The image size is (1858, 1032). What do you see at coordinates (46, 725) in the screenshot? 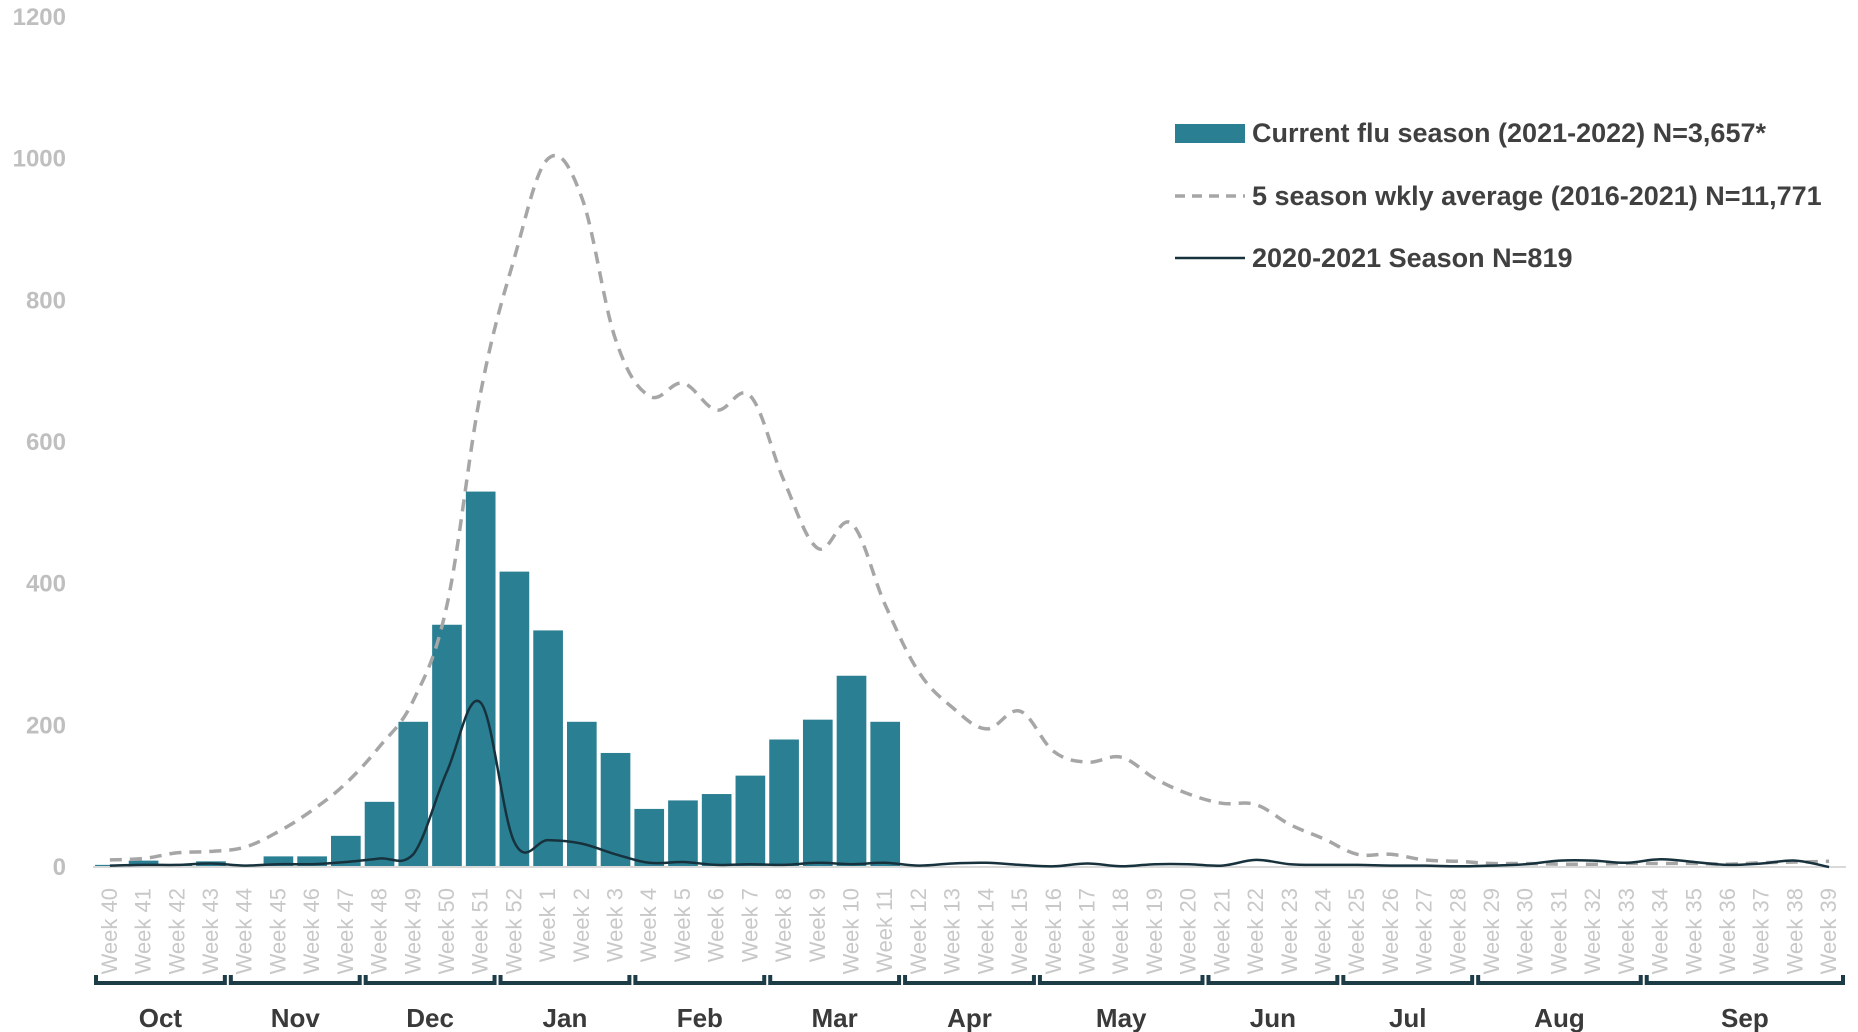
I see `y-tick-label: 200` at bounding box center [46, 725].